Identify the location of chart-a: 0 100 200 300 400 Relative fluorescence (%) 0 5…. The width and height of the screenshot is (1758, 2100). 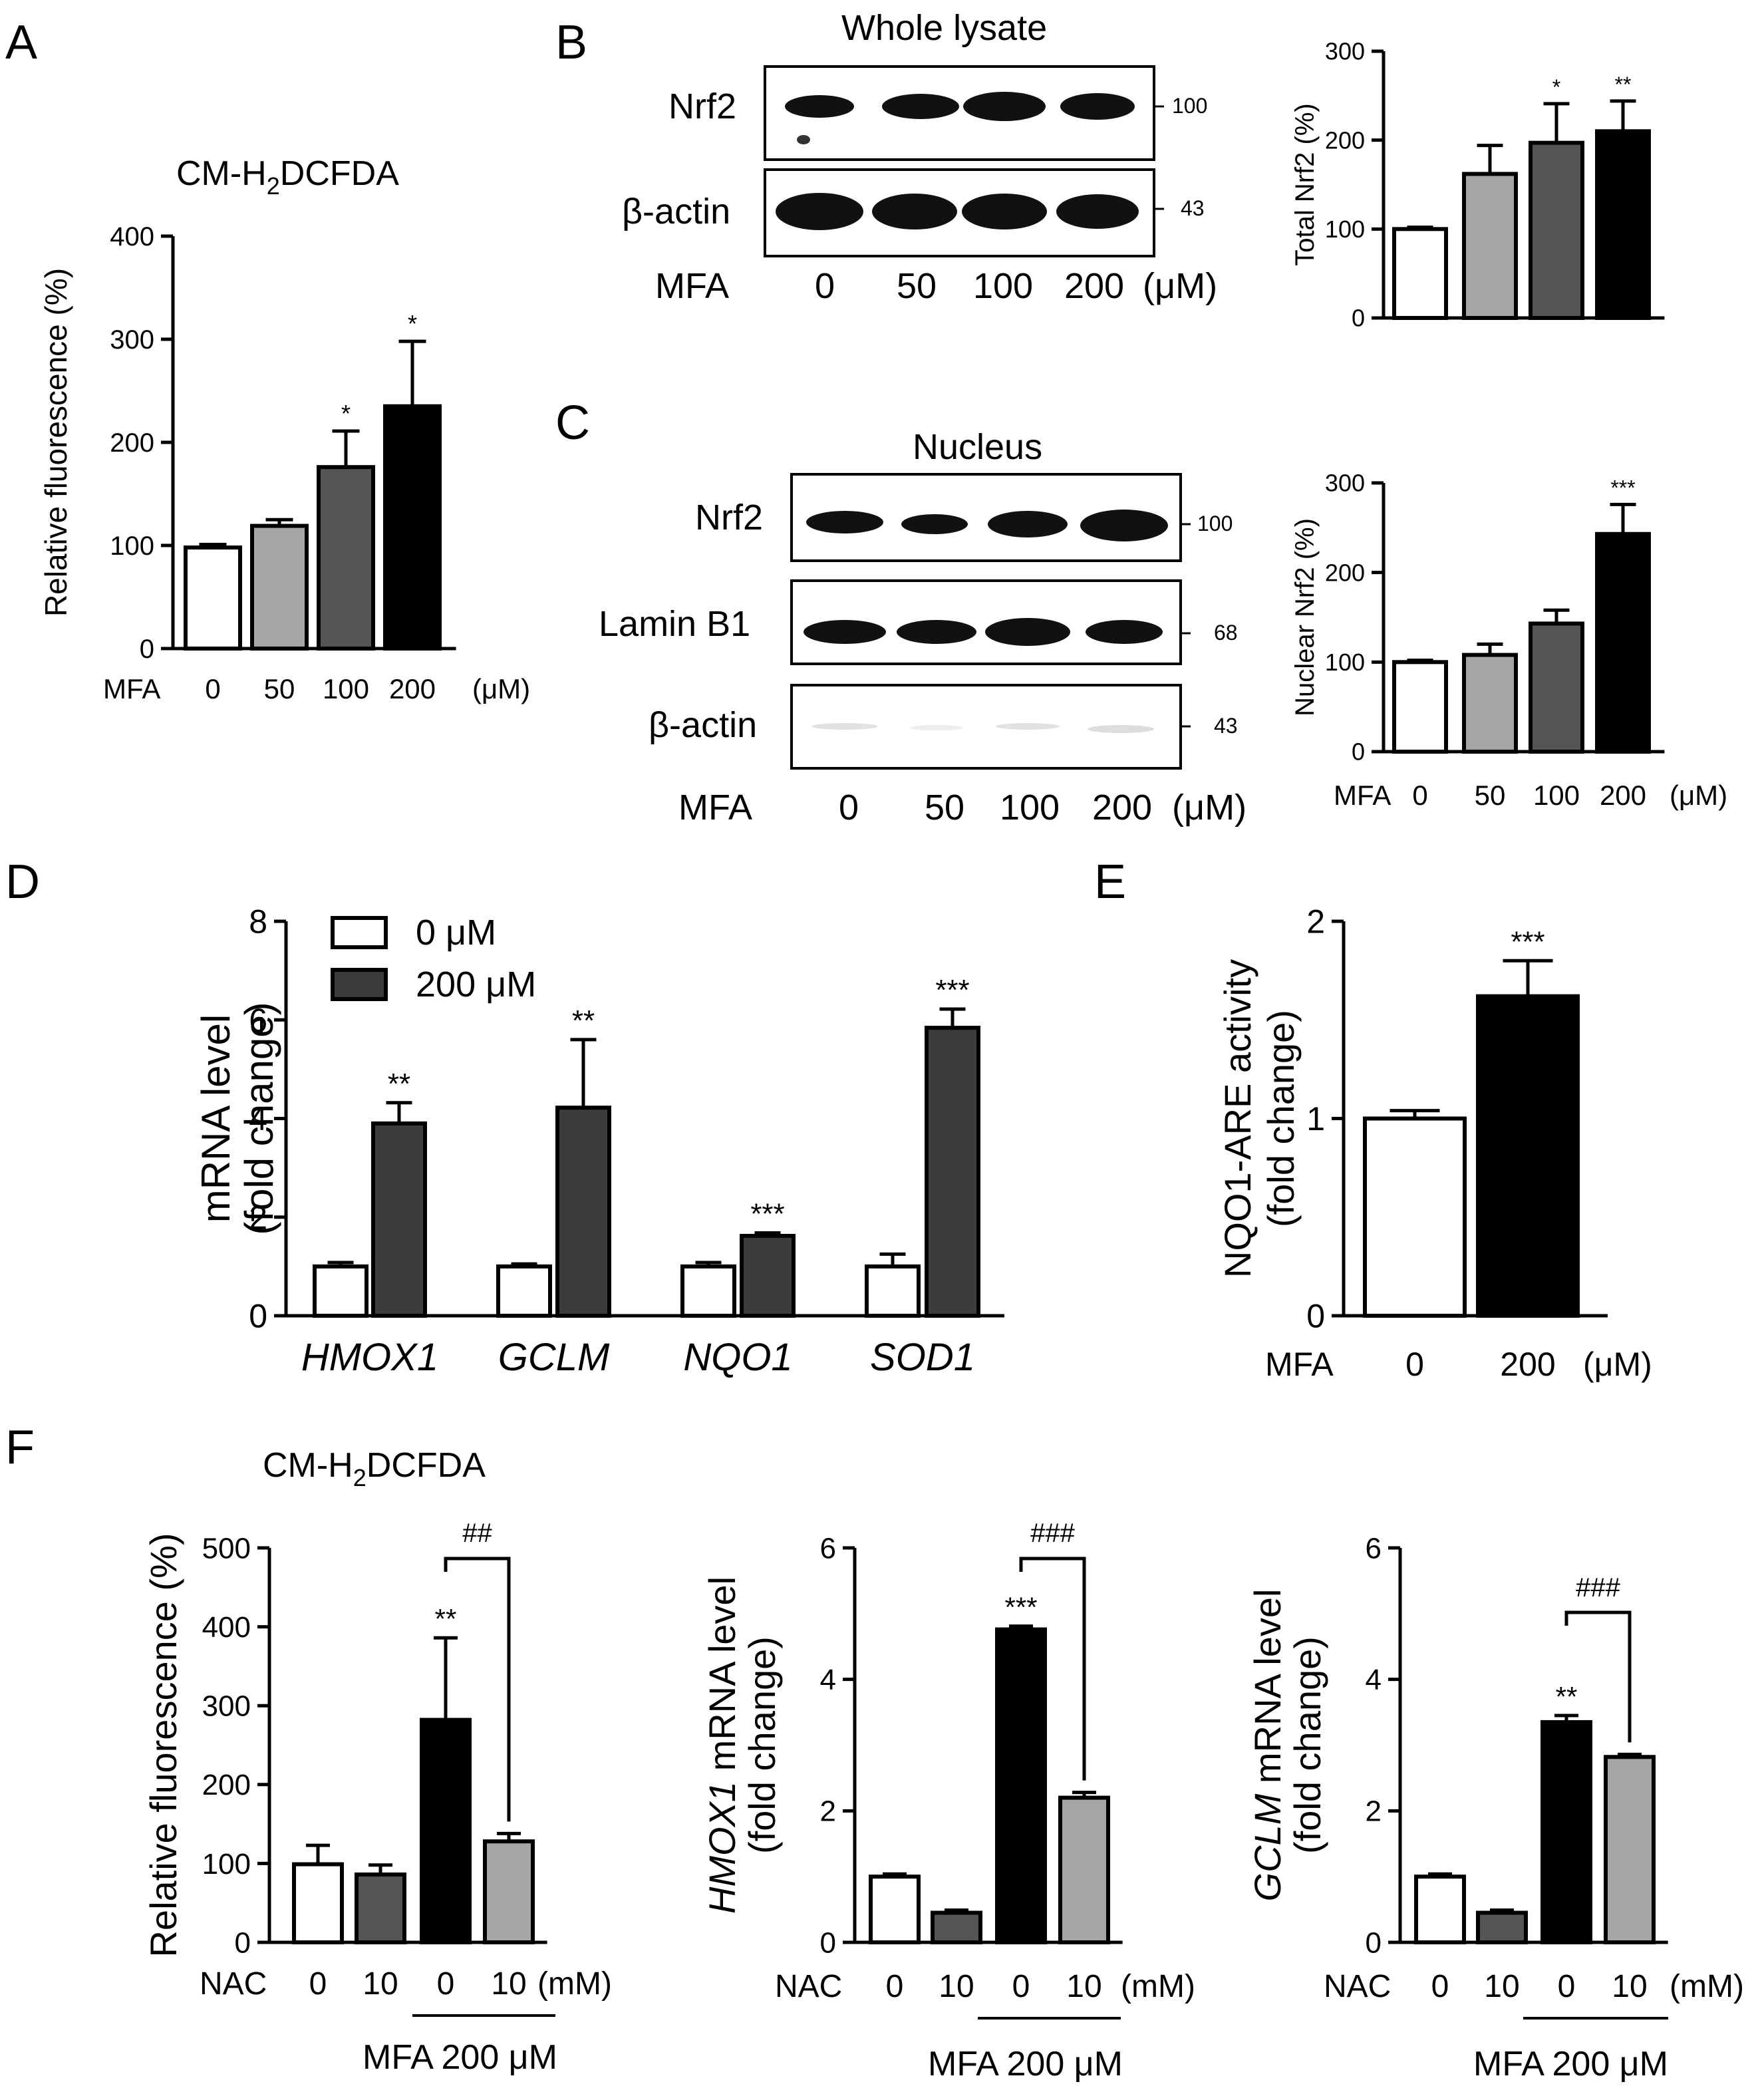
(248, 463).